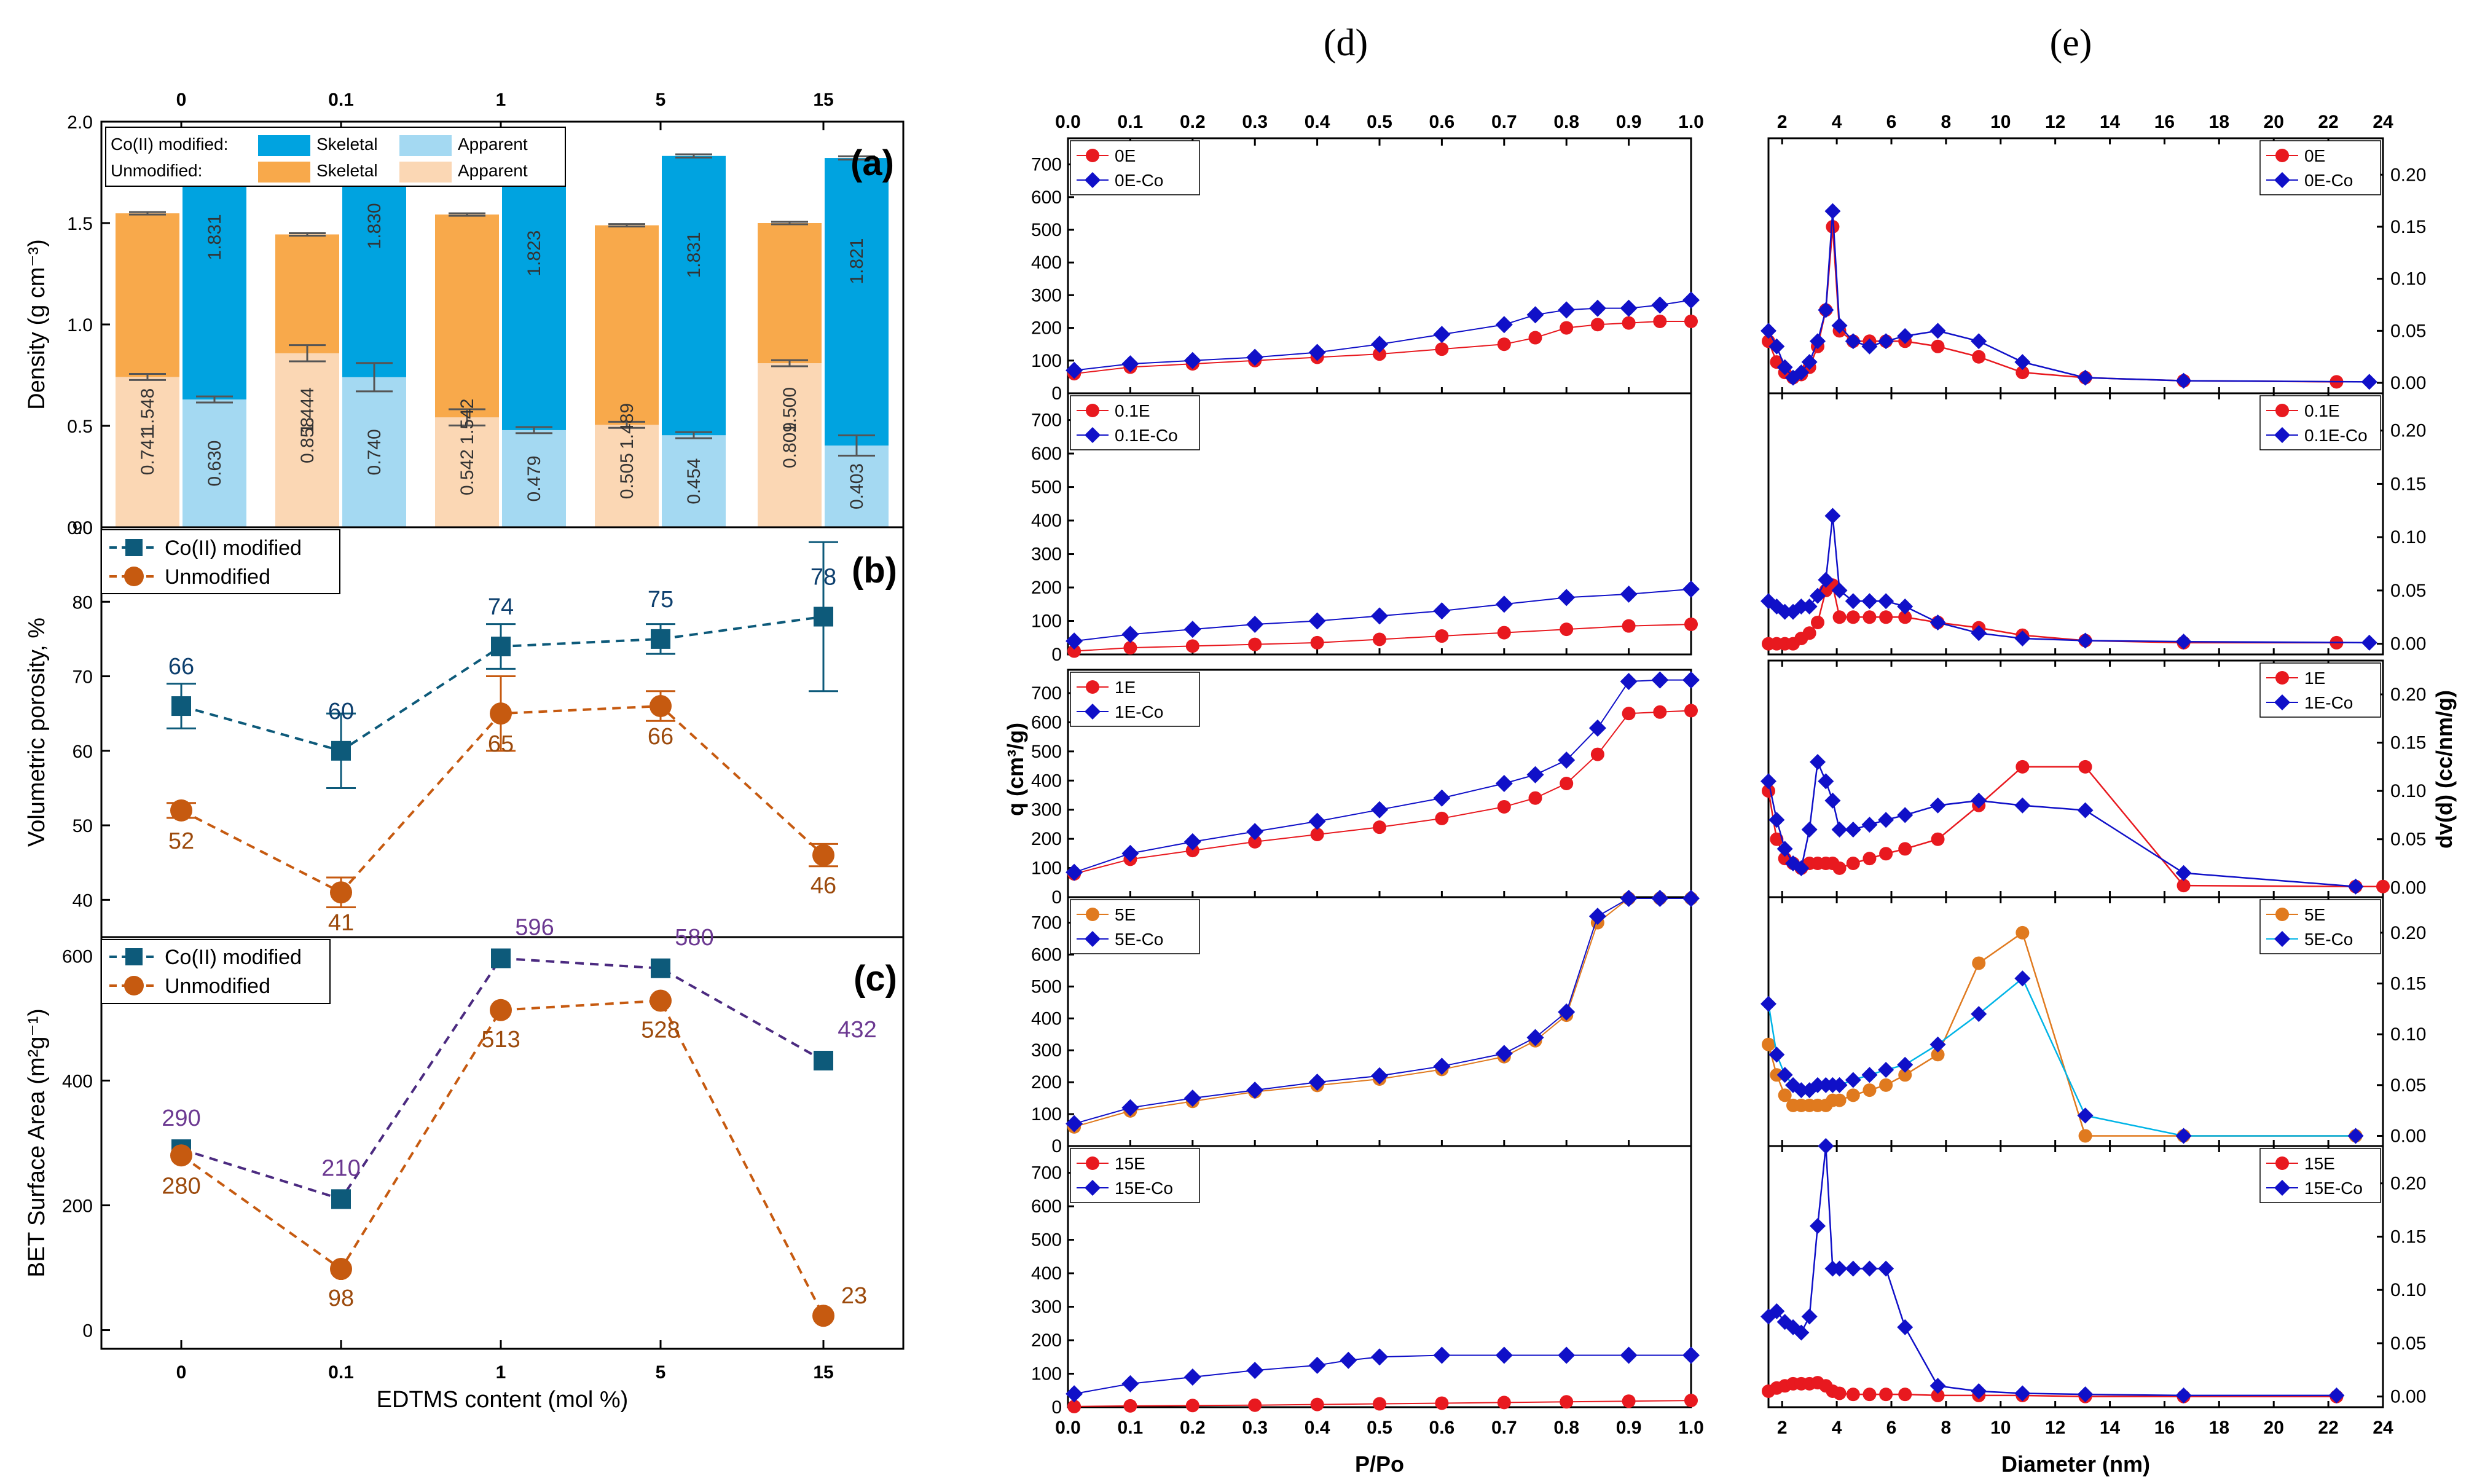 The height and width of the screenshot is (1484, 2469). What do you see at coordinates (2320, 1175) in the screenshot?
I see `subplot-legend: 15E 15E-Co` at bounding box center [2320, 1175].